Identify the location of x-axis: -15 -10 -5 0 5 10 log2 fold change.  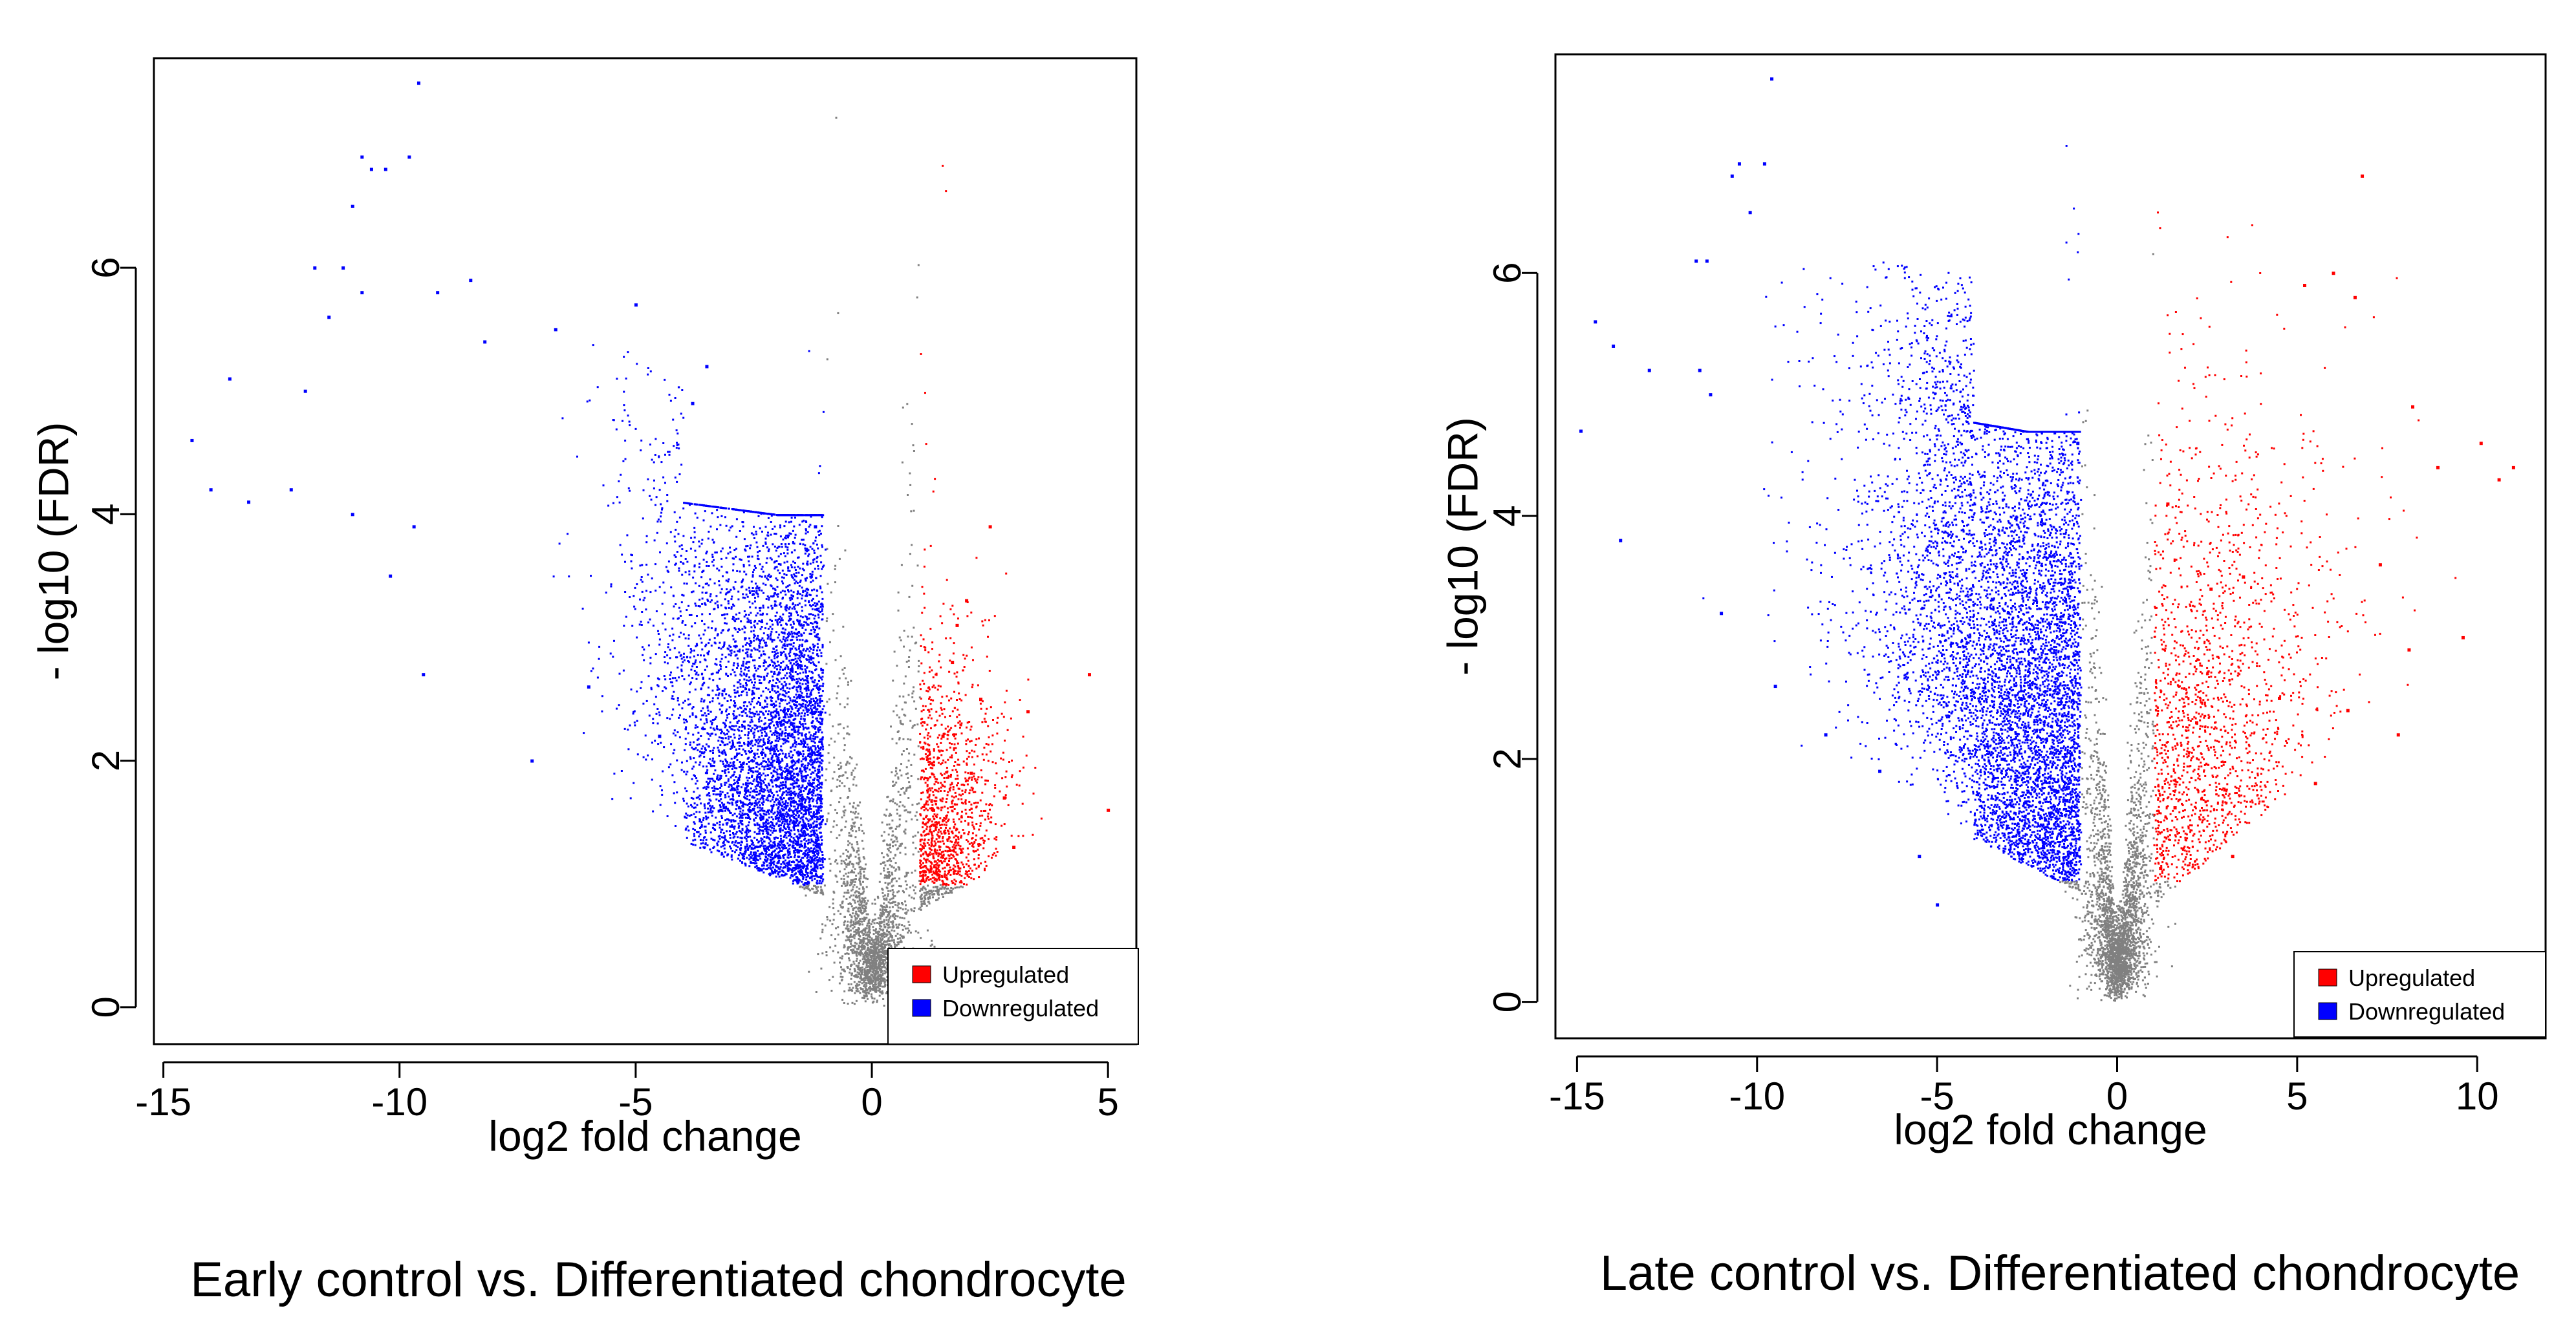
(2024, 1104).